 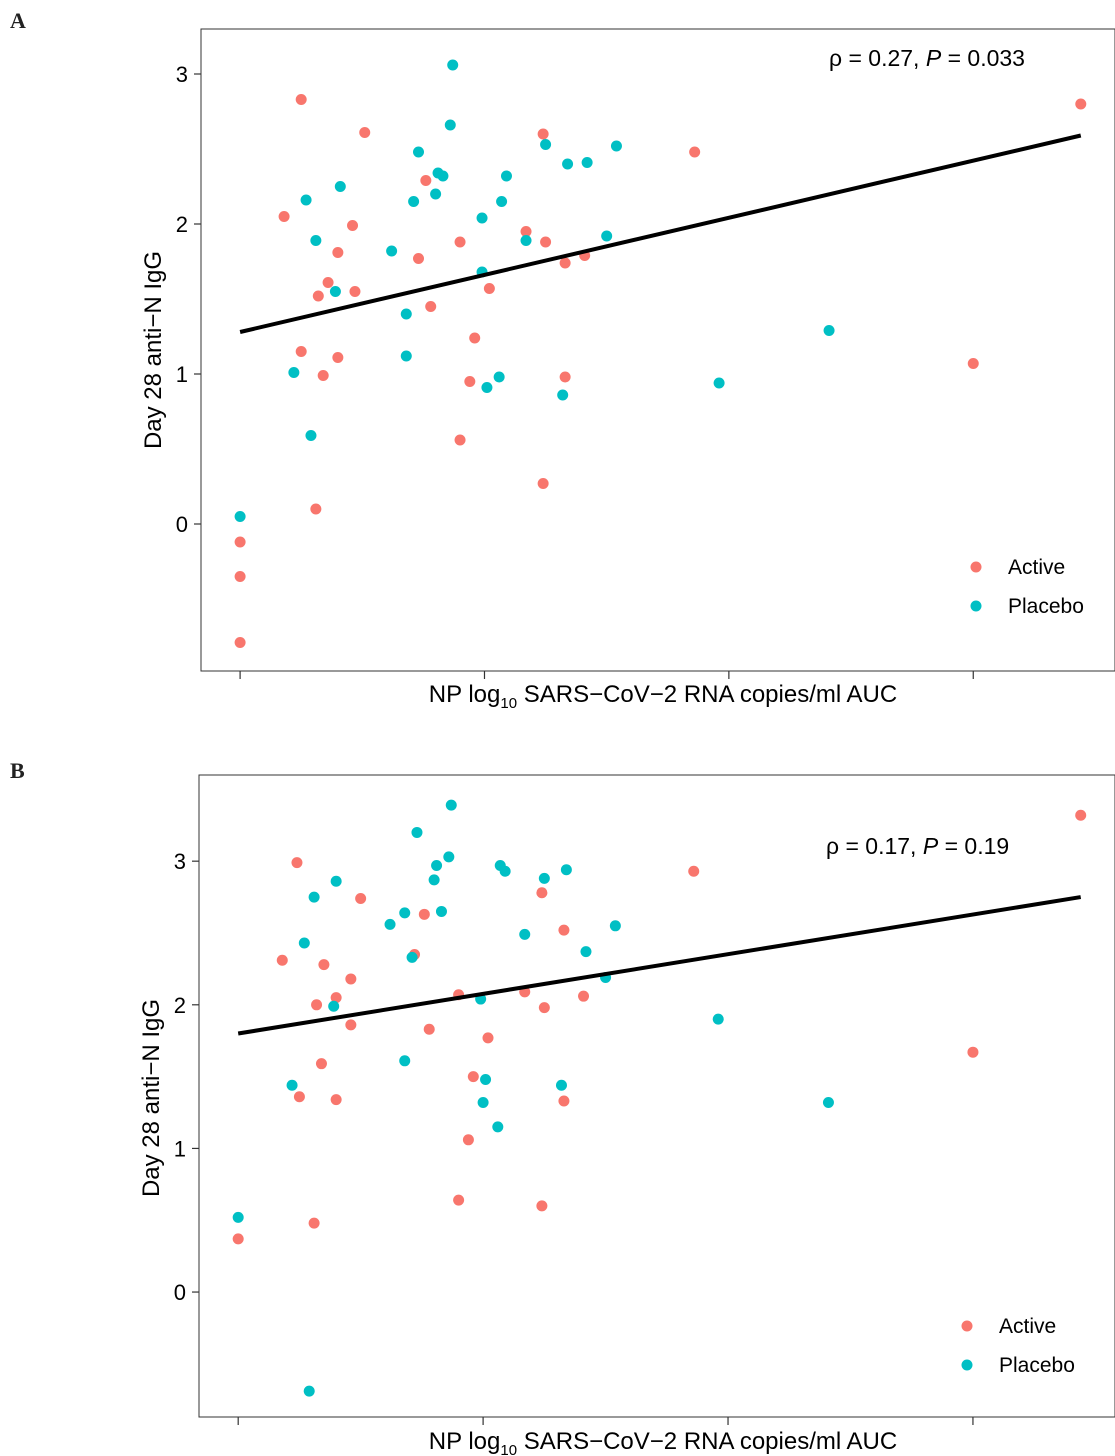 I want to click on regression-line, so click(x=660, y=233).